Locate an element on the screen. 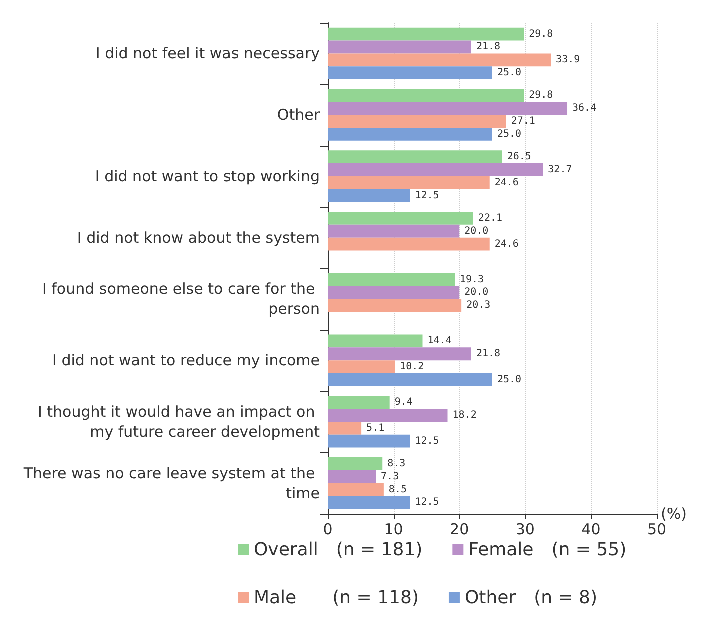 This screenshot has height=622, width=710. data-label: 9.4 is located at coordinates (403, 402).